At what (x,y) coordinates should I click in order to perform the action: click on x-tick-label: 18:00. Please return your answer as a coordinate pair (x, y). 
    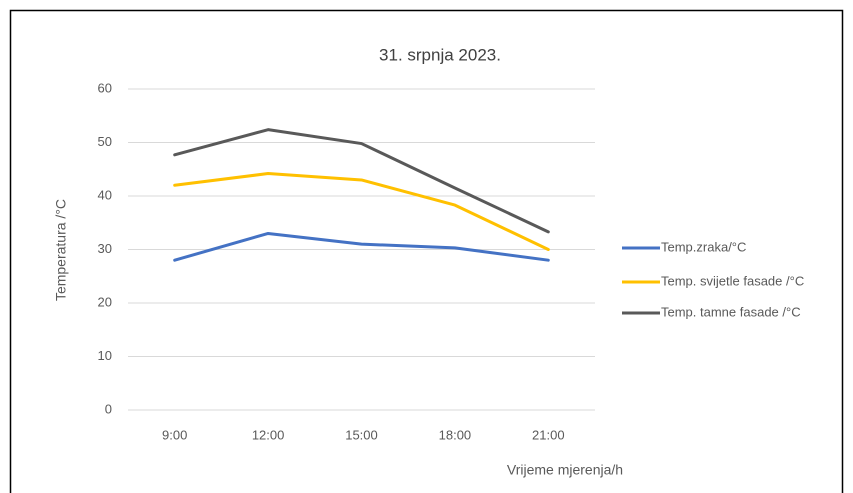
    Looking at the image, I should click on (455, 434).